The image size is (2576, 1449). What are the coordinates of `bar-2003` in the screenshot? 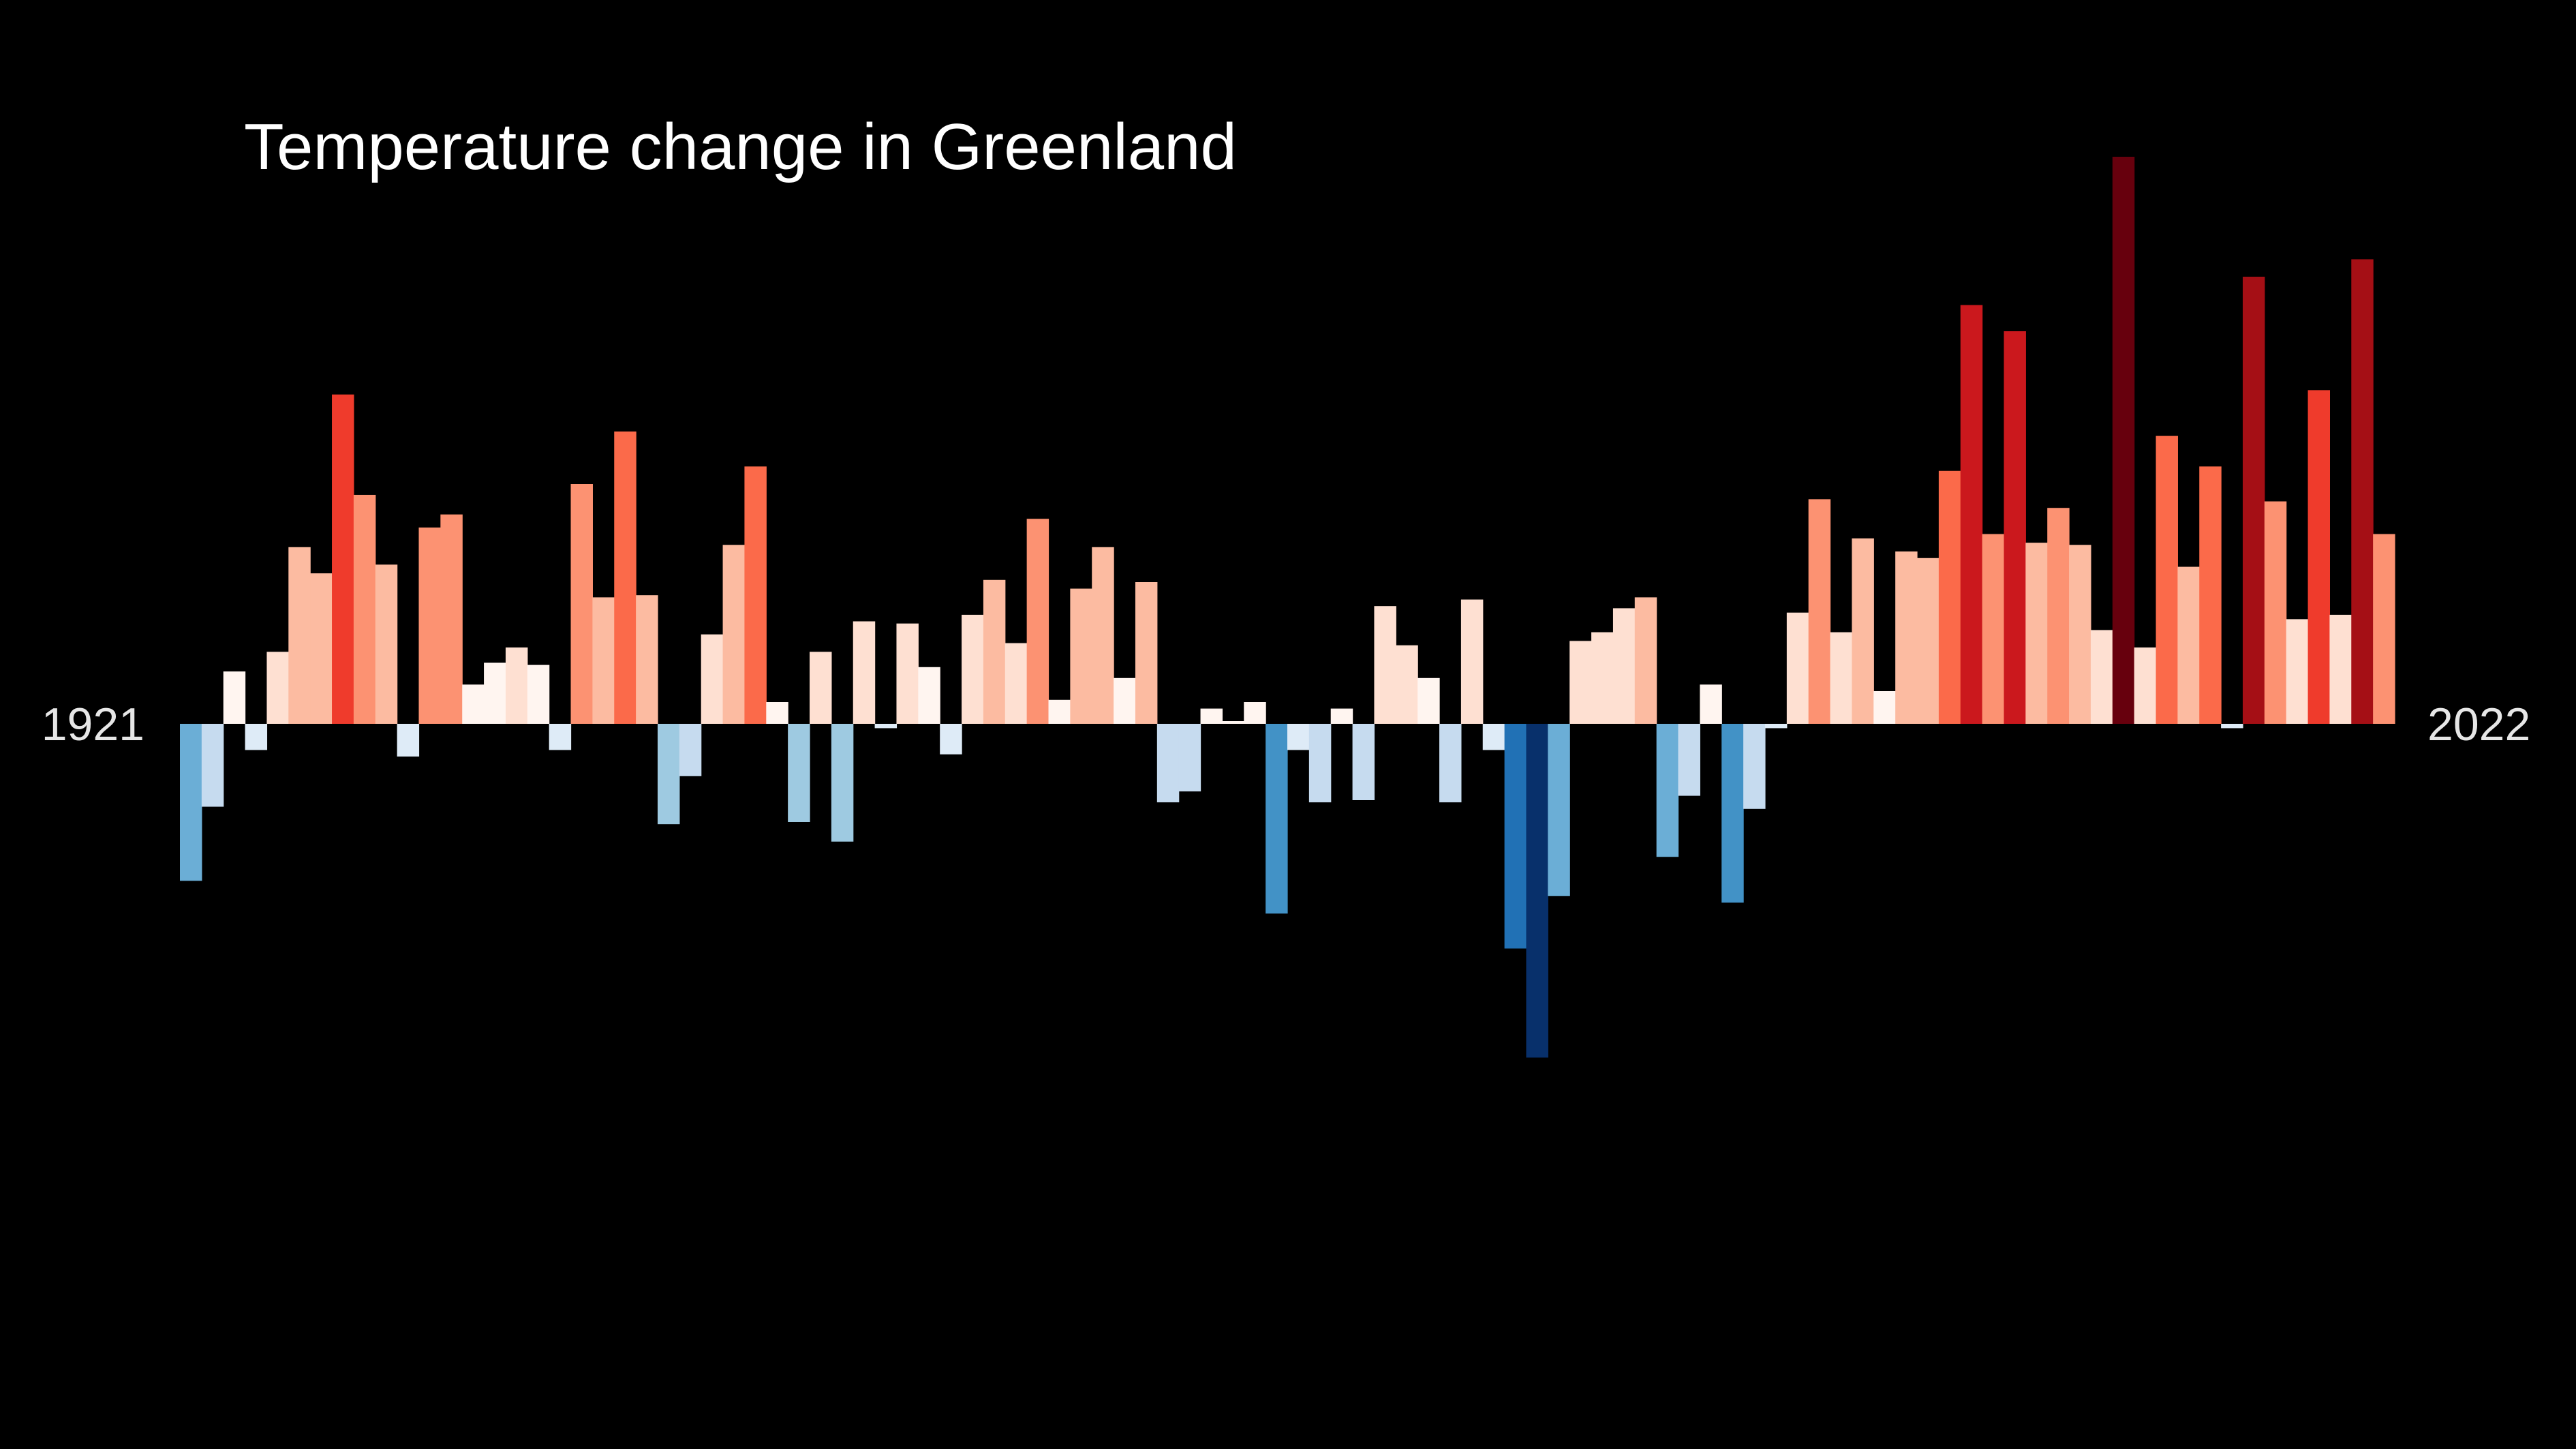 It's located at (1972, 514).